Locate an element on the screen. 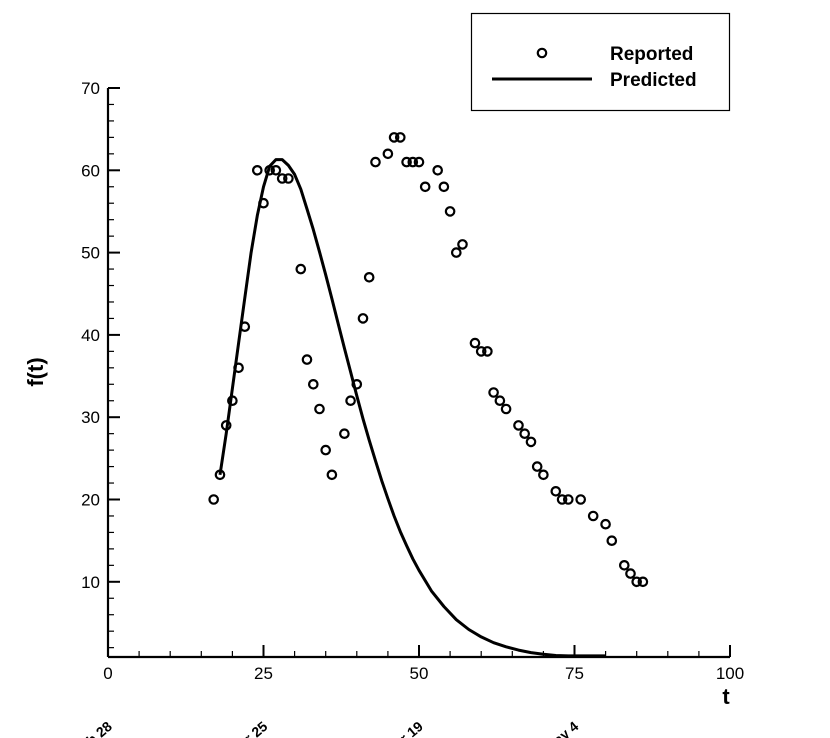 The height and width of the screenshot is (738, 830). date-labels: Feb 28 Mar 25 Apr 19 May 4 is located at coordinates (326, 728).